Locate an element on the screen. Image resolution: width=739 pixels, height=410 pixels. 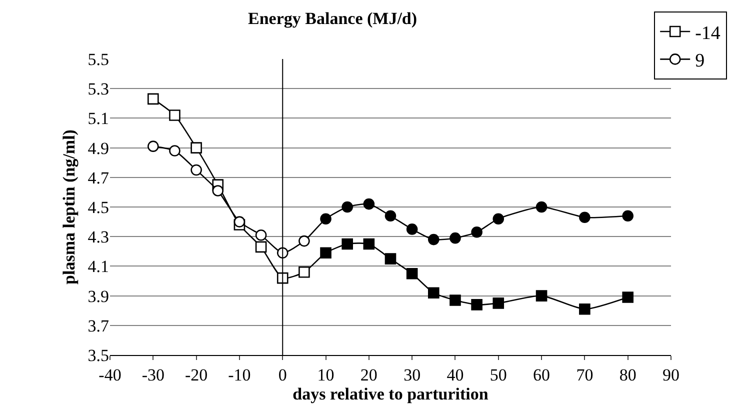
x-tick-label: 30 is located at coordinates (412, 374).